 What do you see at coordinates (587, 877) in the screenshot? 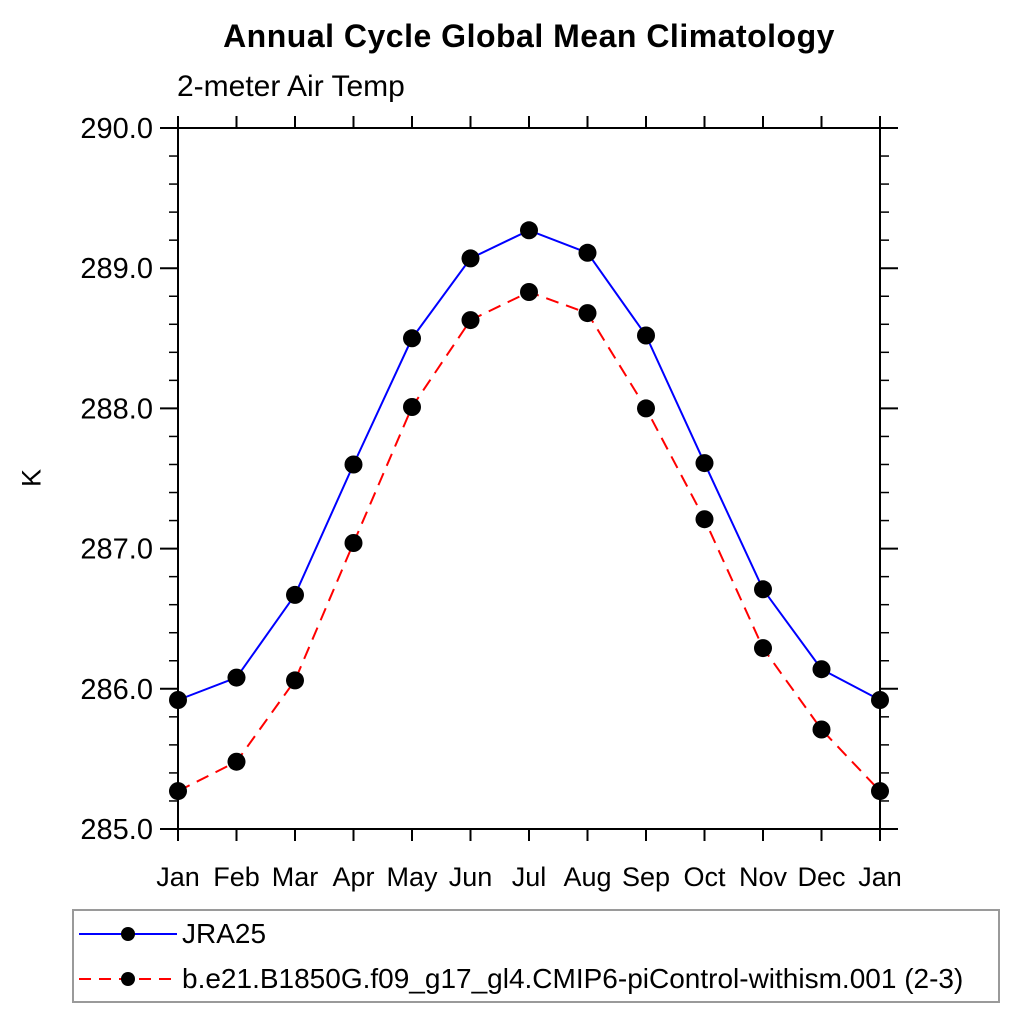
I see `x-axis-tick-label: Aug` at bounding box center [587, 877].